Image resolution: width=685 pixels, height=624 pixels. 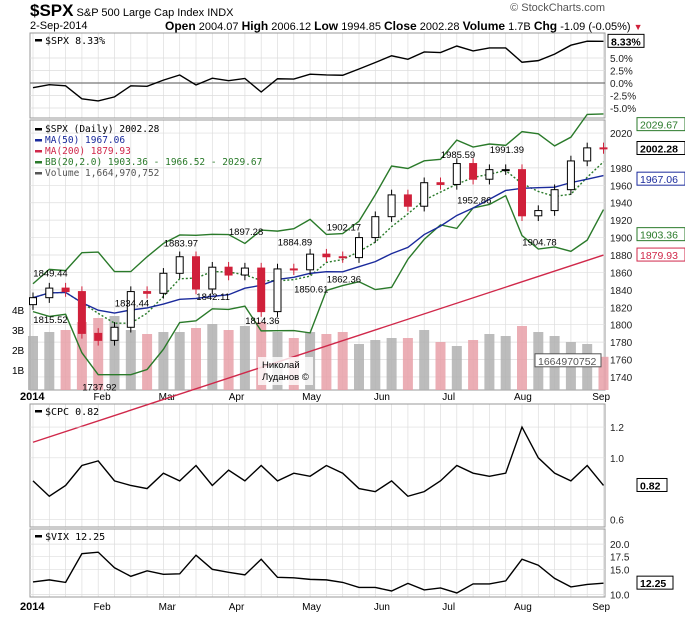 I want to click on spx-pct-legend-swatch, so click(x=38, y=40).